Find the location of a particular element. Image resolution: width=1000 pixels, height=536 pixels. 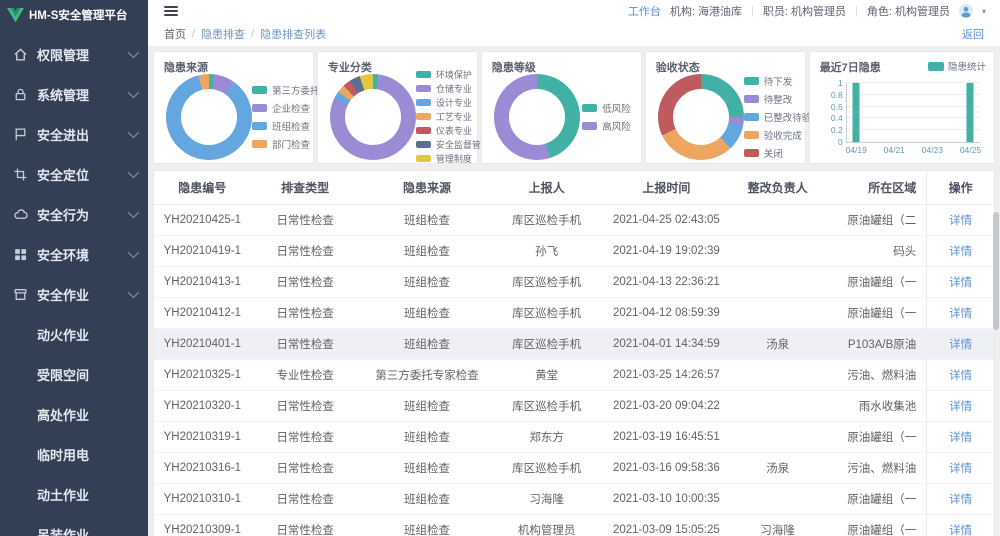

legend-item: 仓储专业 is located at coordinates (452, 88).